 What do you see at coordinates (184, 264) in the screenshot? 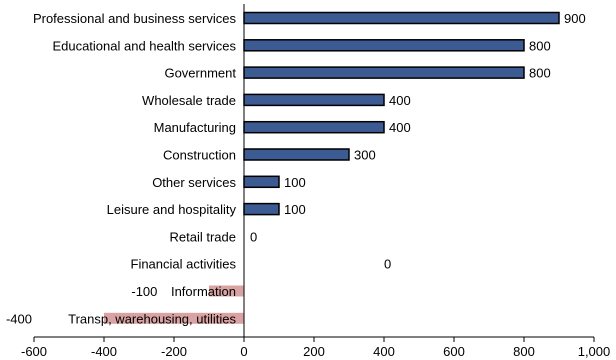
I see `category-label-financial-activities: Financial activities` at bounding box center [184, 264].